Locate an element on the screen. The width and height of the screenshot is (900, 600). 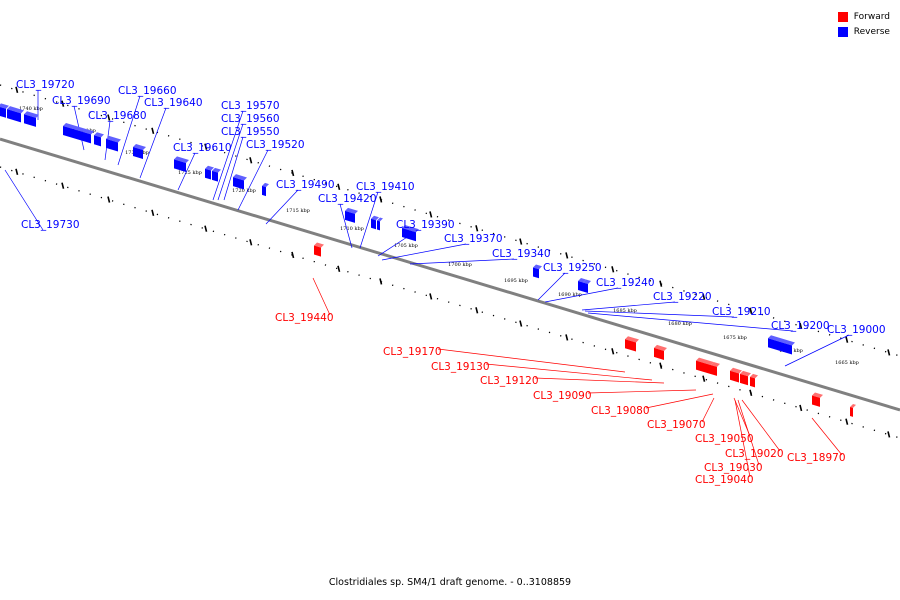
scale-label: 1680 kbp is located at coordinates (680, 324).